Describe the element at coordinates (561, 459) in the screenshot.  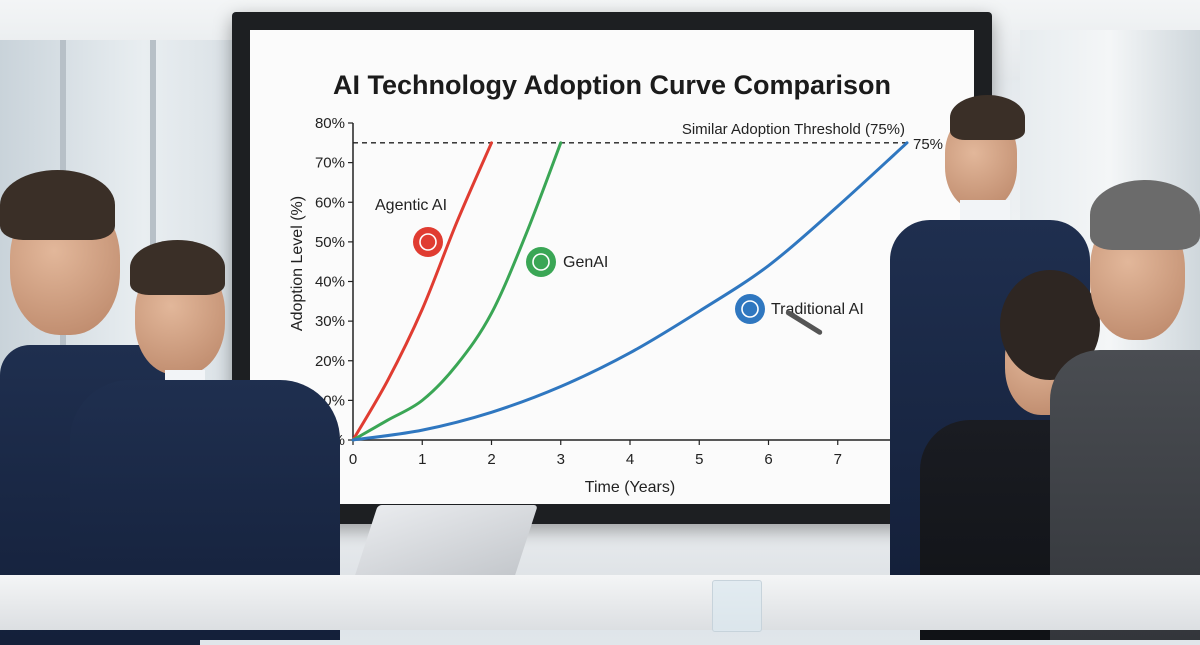
I see `x-tick-label: 3` at that location.